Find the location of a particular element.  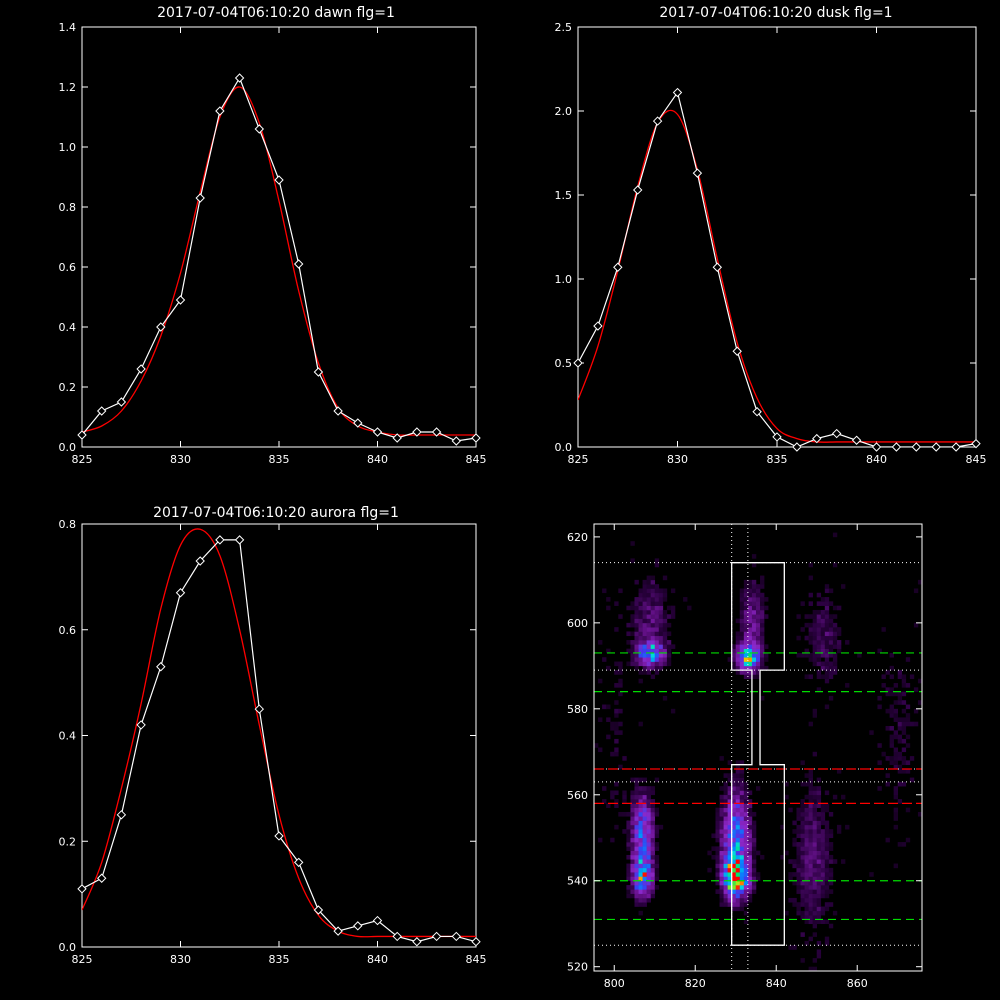

aurora-y-tick-label: 0.0 is located at coordinates (68, 947).